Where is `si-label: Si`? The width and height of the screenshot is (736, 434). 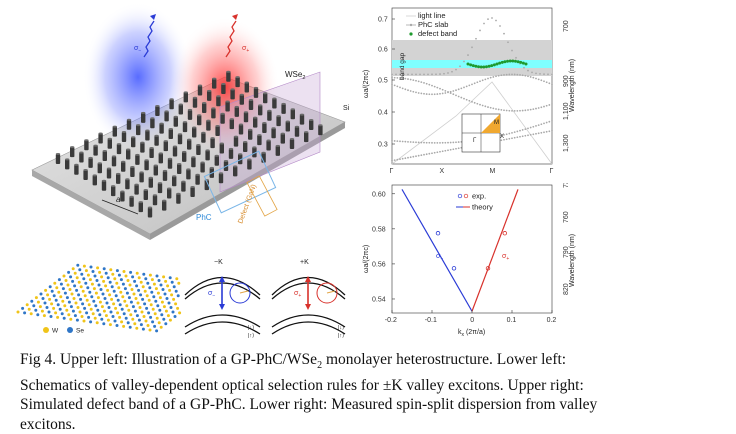 si-label: Si is located at coordinates (346, 108).